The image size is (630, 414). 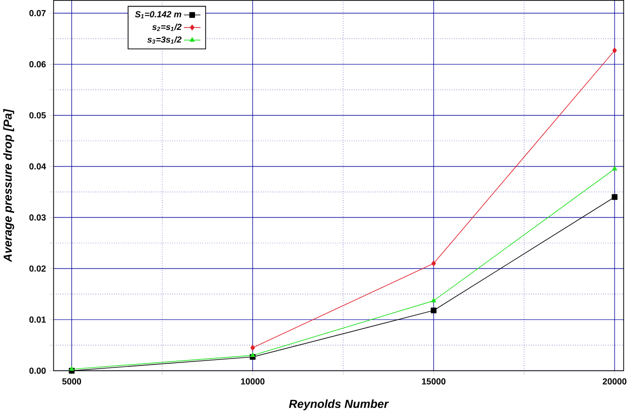 What do you see at coordinates (252, 381) in the screenshot?
I see `x-tick-label: 10000` at bounding box center [252, 381].